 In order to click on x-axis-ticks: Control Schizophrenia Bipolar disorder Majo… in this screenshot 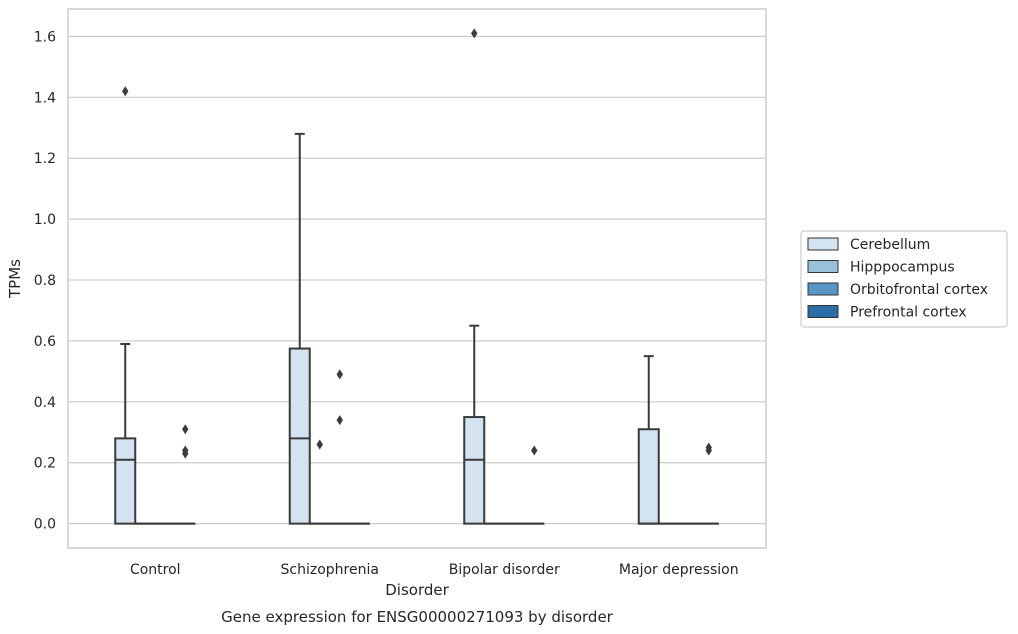, I will do `click(434, 570)`.